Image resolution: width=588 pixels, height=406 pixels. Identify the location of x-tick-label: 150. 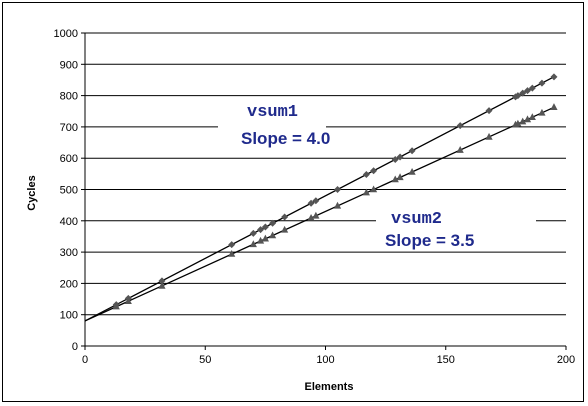
(446, 360).